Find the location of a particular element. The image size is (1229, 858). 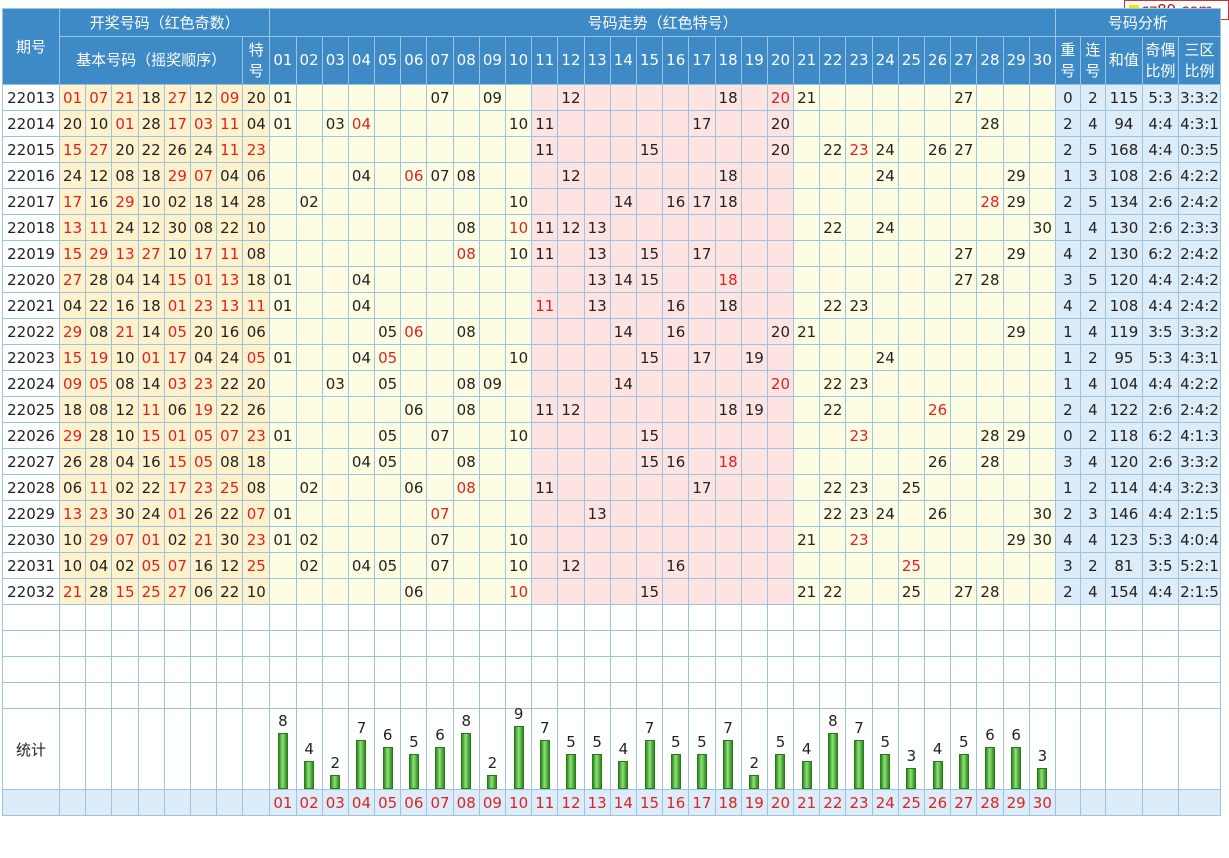

analysis-consecutive-cell: 5 is located at coordinates (1092, 201).